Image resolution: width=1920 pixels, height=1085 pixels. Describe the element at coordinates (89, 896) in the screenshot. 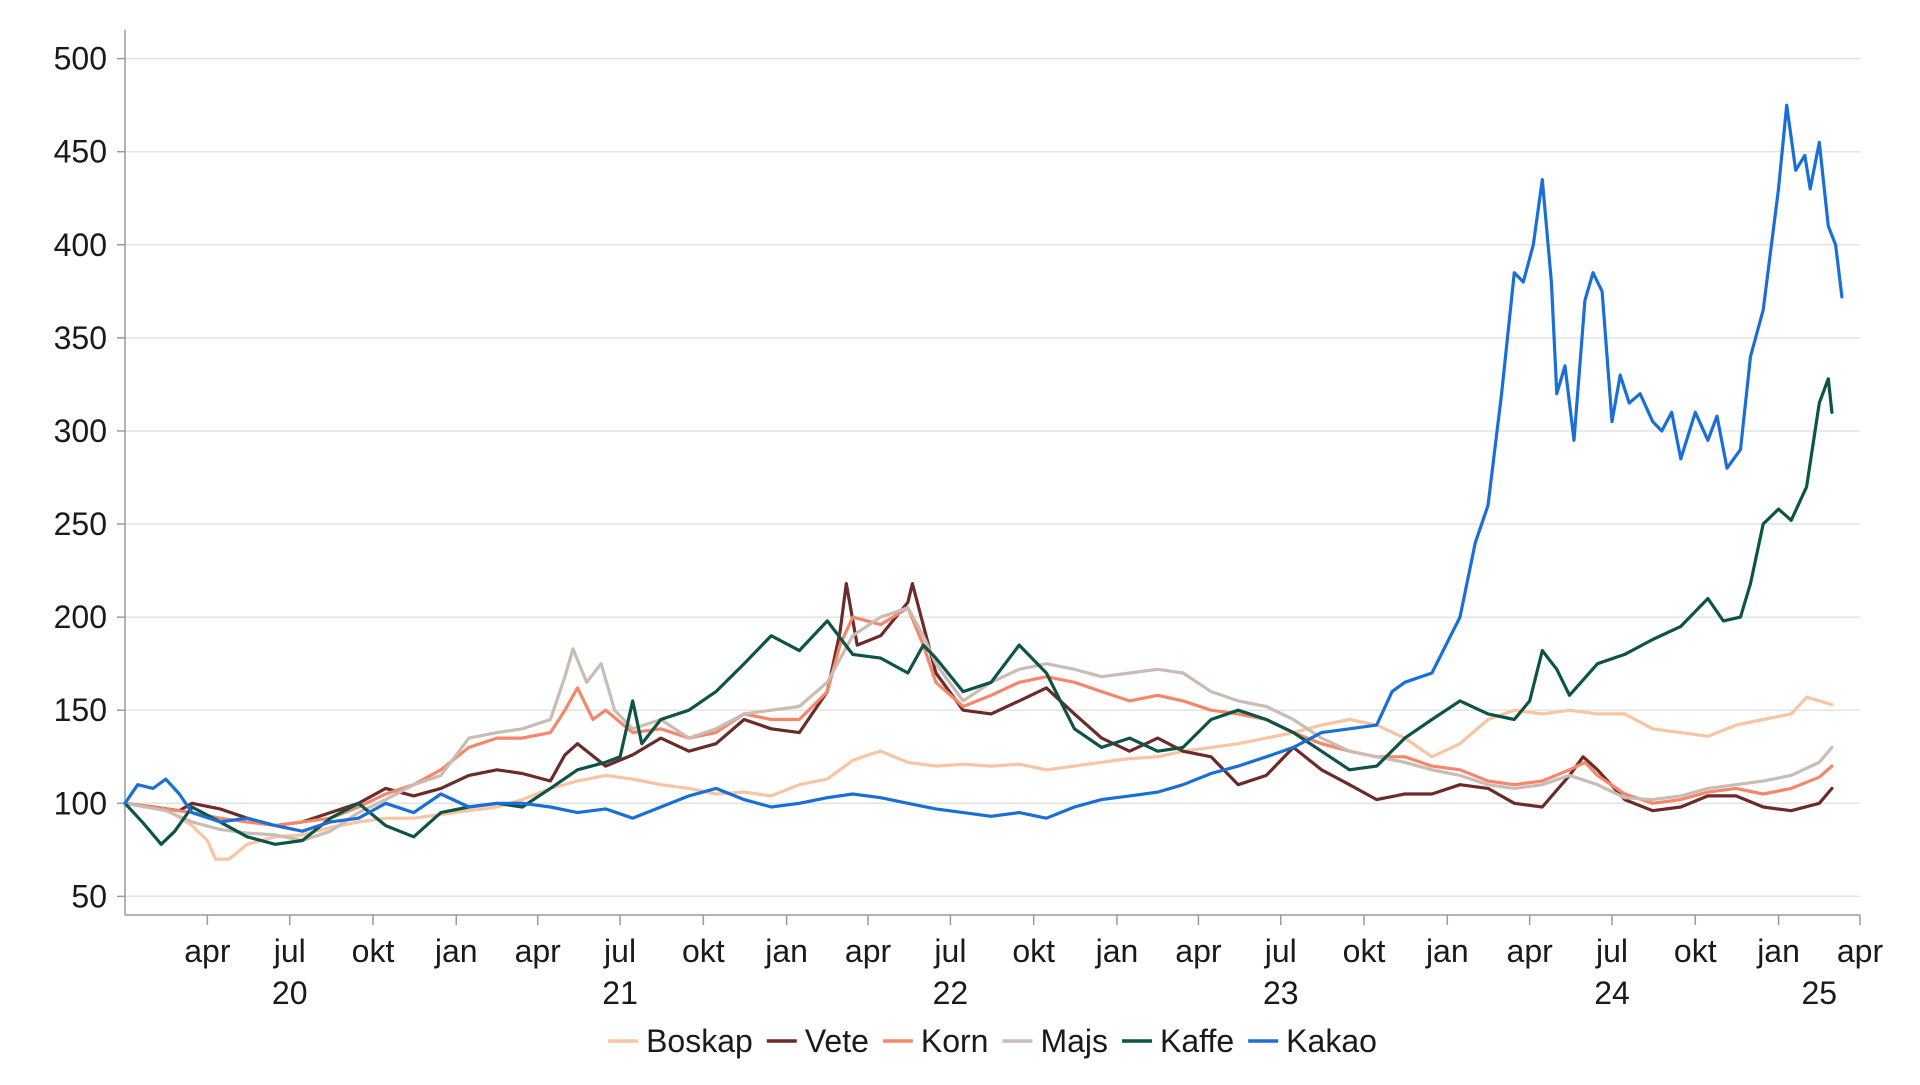

I see `y-tick-label: 50` at that location.